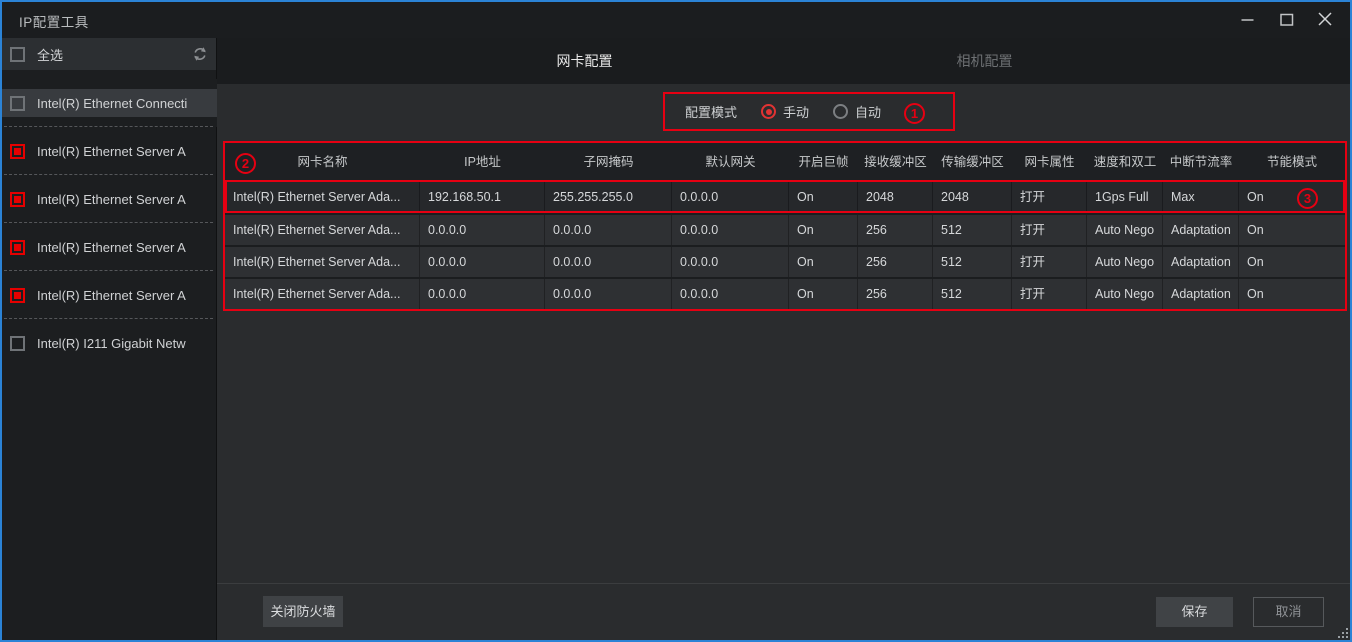 The height and width of the screenshot is (642, 1352). I want to click on col-header-ip: IP地址, so click(482, 162).